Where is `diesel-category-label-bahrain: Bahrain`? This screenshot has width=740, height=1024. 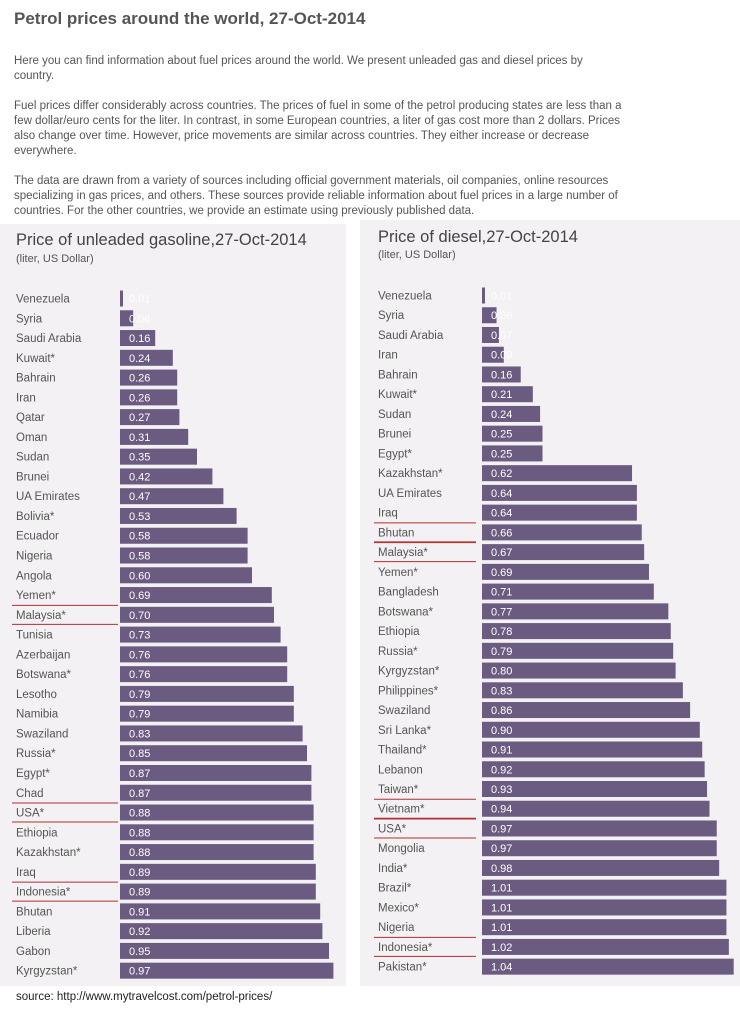 diesel-category-label-bahrain: Bahrain is located at coordinates (398, 375).